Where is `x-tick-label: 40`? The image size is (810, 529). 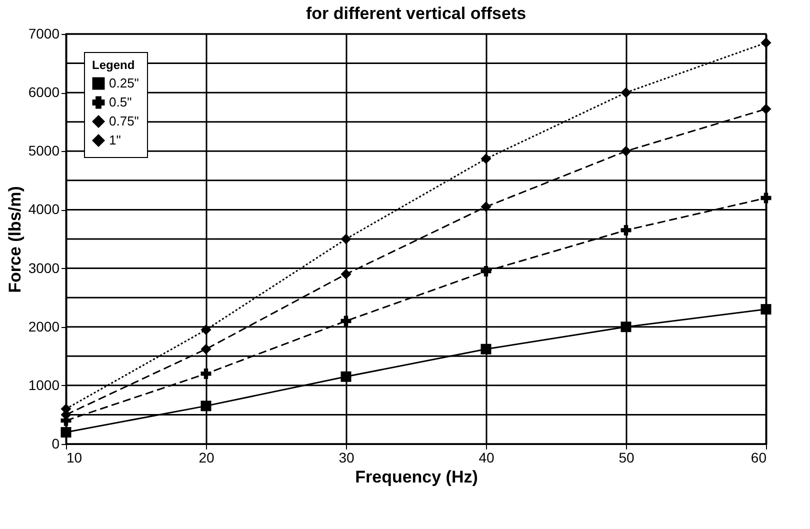
x-tick-label: 40 is located at coordinates (486, 458).